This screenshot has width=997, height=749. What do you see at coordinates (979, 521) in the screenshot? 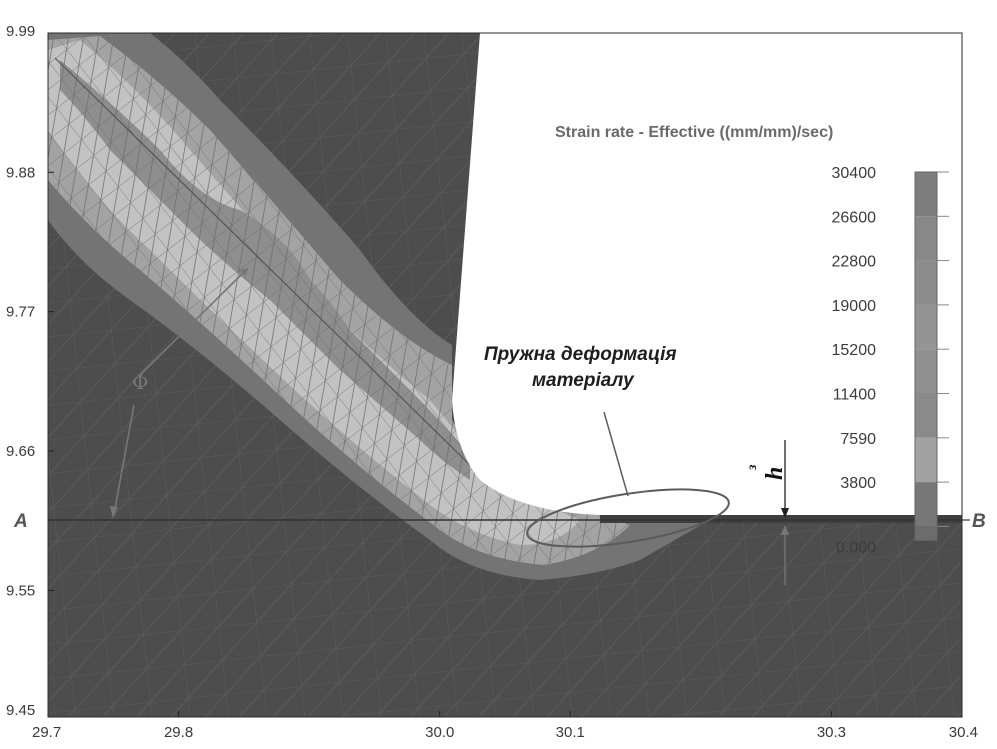
I see `point-b-label: B` at bounding box center [979, 521].